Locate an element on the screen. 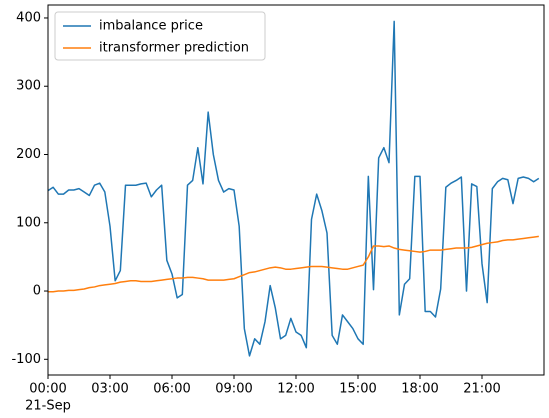 This screenshot has width=549, height=418. x-tick-label: 00:00 is located at coordinates (47, 389).